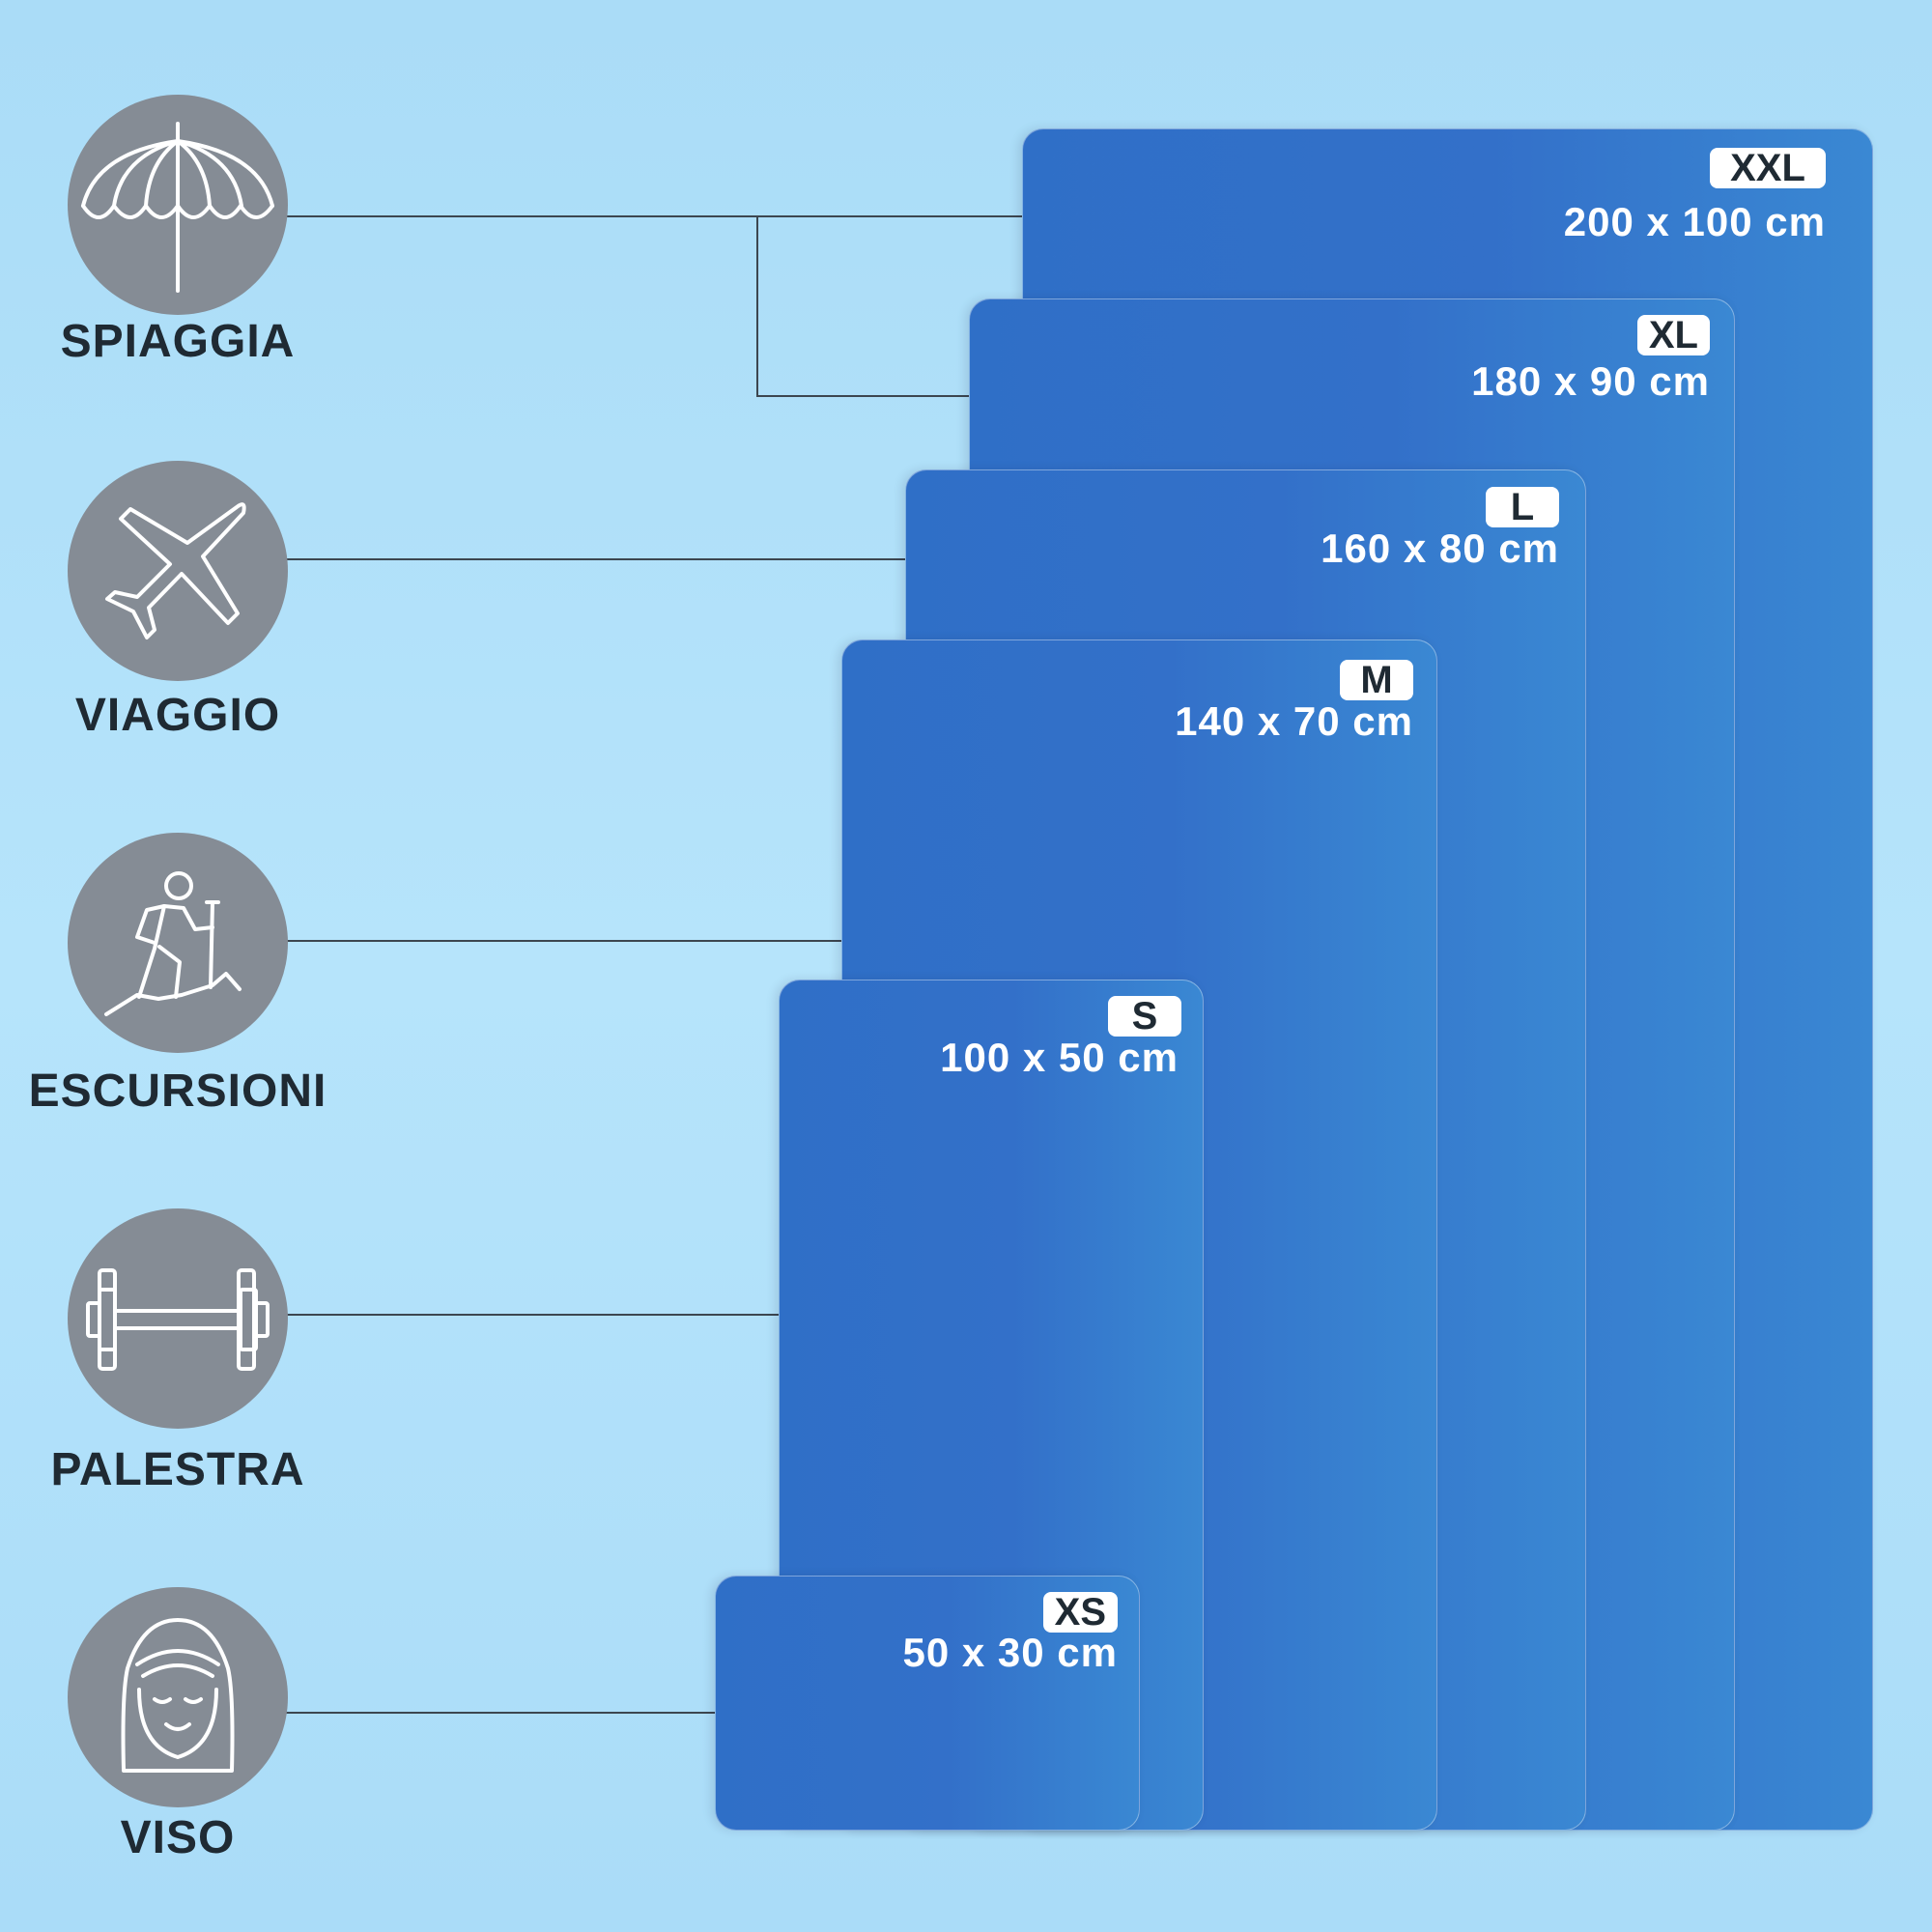 This screenshot has height=1932, width=1932. What do you see at coordinates (927, 1703) in the screenshot?
I see `towel-xs: XS 50 x 30 cm` at bounding box center [927, 1703].